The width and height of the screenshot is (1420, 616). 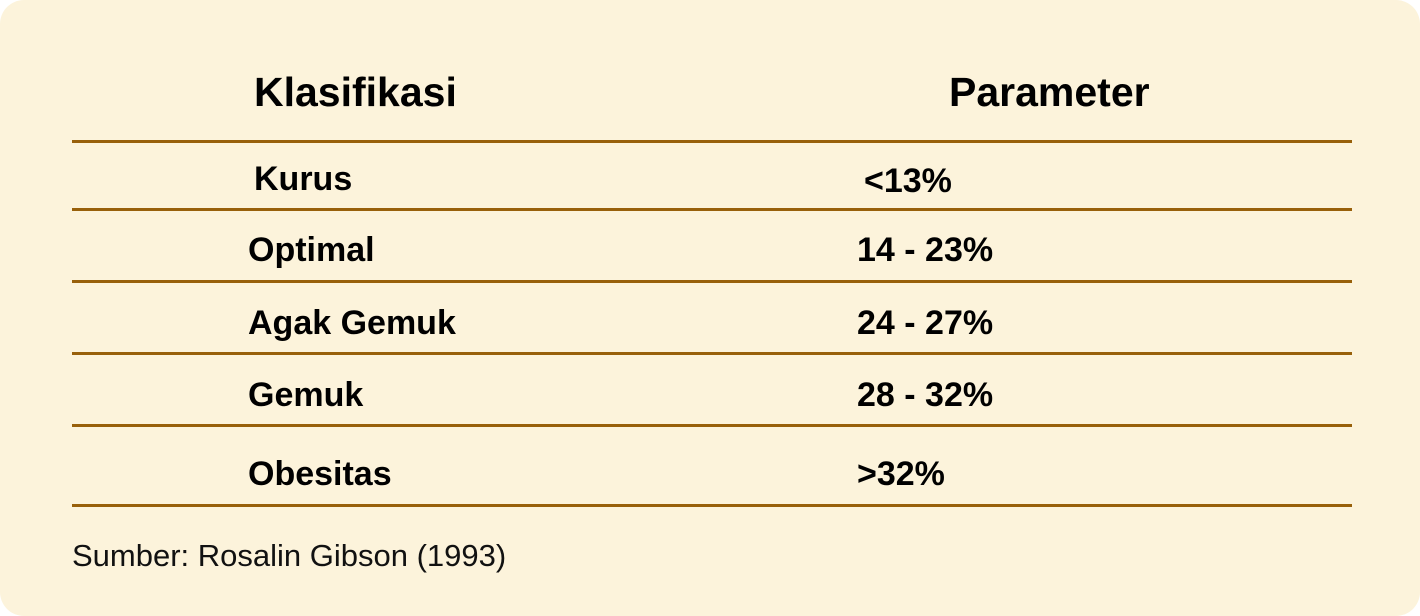 What do you see at coordinates (925, 250) in the screenshot?
I see `row-parameter: 14 - 23%` at bounding box center [925, 250].